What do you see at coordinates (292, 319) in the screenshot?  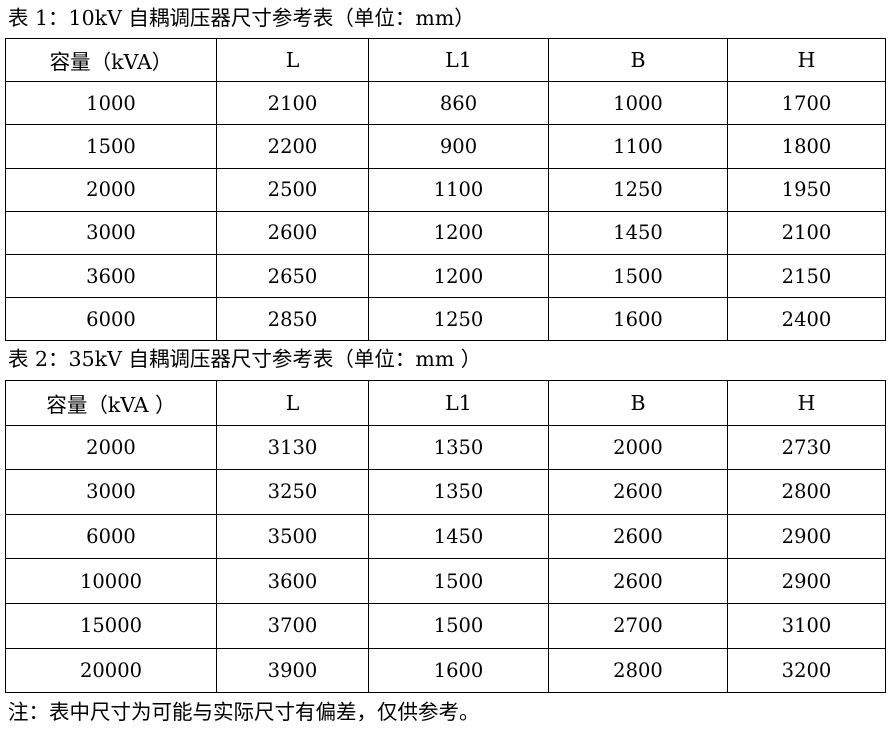 I see `table-cell: 2850` at bounding box center [292, 319].